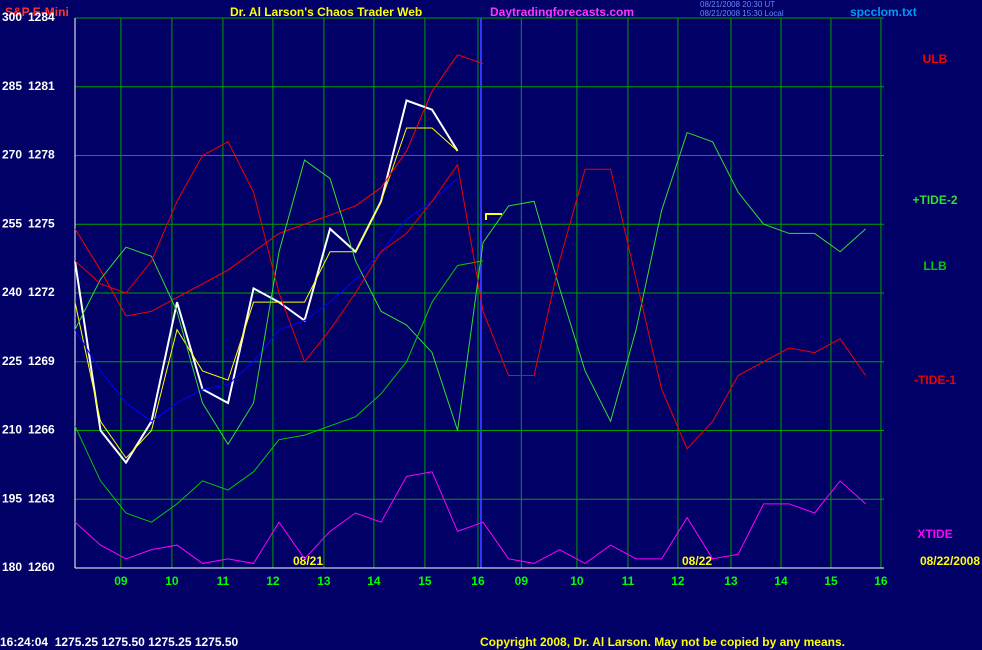 The height and width of the screenshot is (650, 982). What do you see at coordinates (326, 12) in the screenshot?
I see `chart-title: Dr. Al Larson's Chaos Trader Web` at bounding box center [326, 12].